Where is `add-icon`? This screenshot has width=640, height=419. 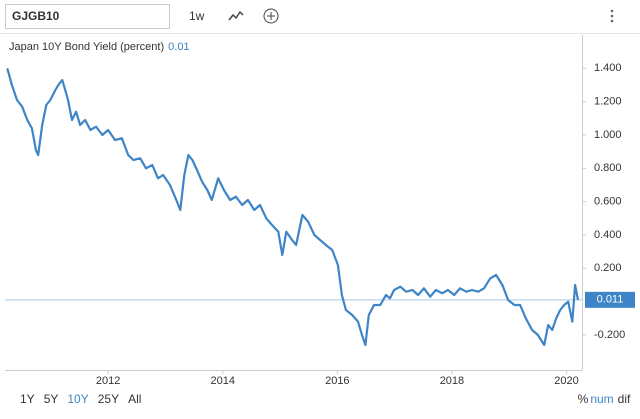 add-icon is located at coordinates (271, 16).